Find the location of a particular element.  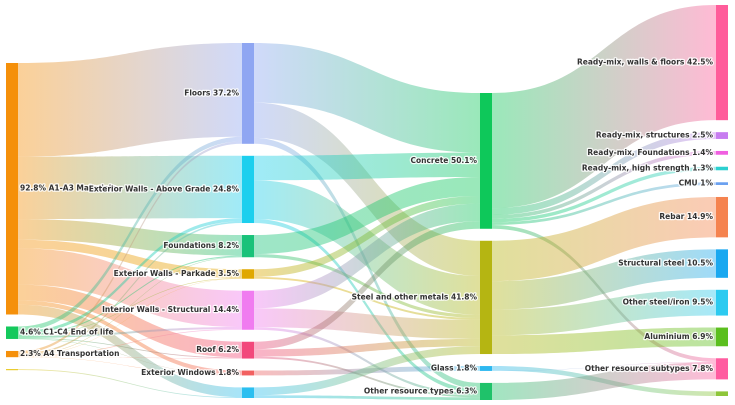

node-label: Exterior Walls - Above Grade 24.8% is located at coordinates (164, 188).